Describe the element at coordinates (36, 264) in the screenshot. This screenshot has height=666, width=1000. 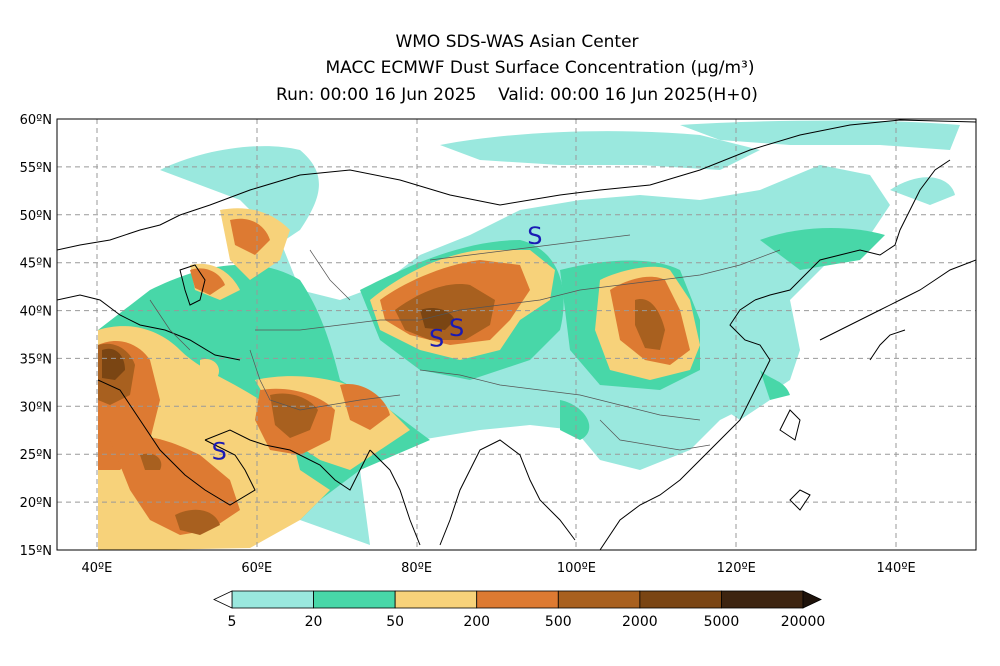
I see `lat-label: 45ºN` at that location.